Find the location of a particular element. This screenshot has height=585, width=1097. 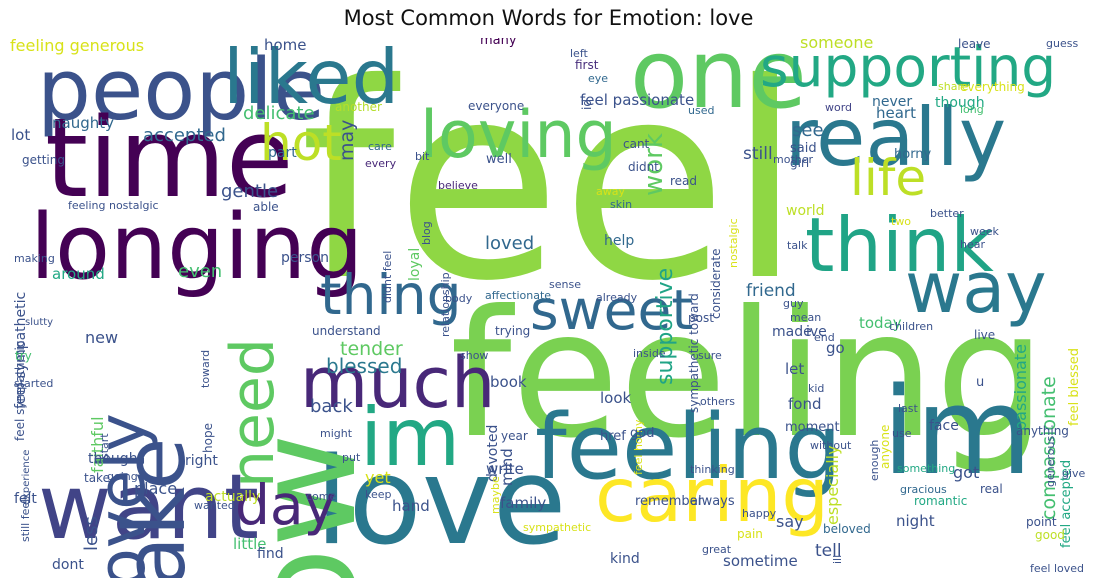

word: dont is located at coordinates (68, 565).